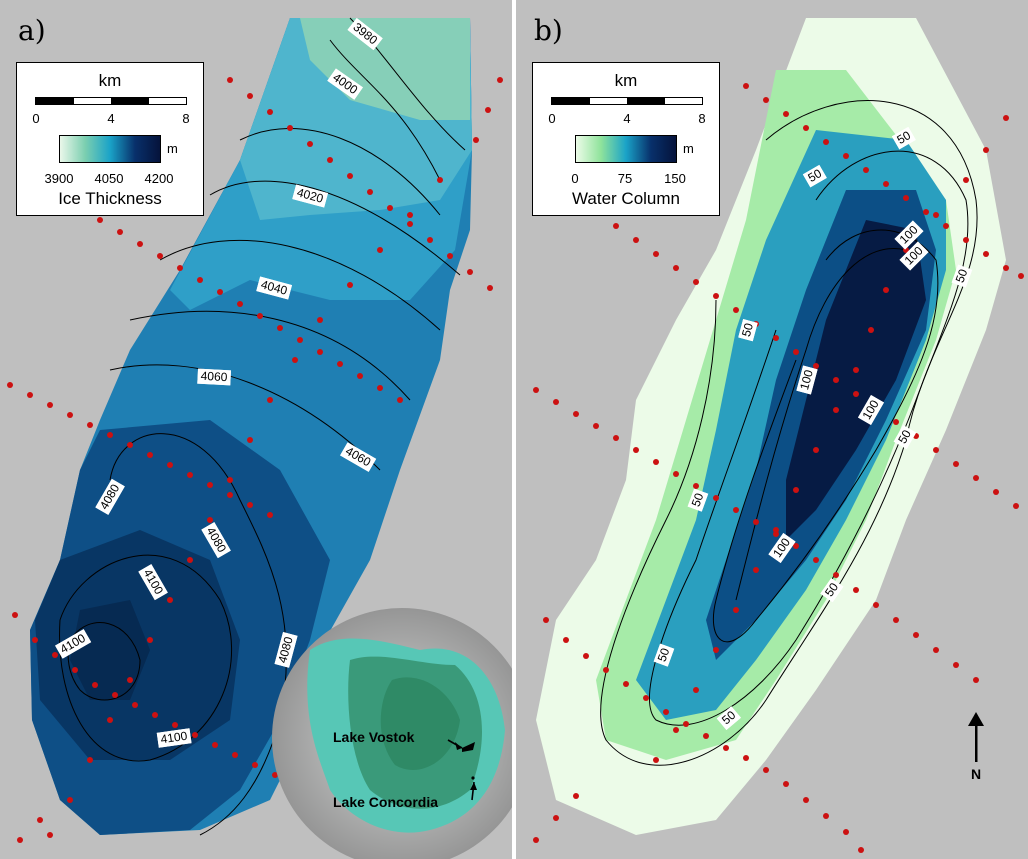 The width and height of the screenshot is (1028, 859). Describe the element at coordinates (59, 178) in the screenshot. I see `colorbar-tick: 3900` at that location.